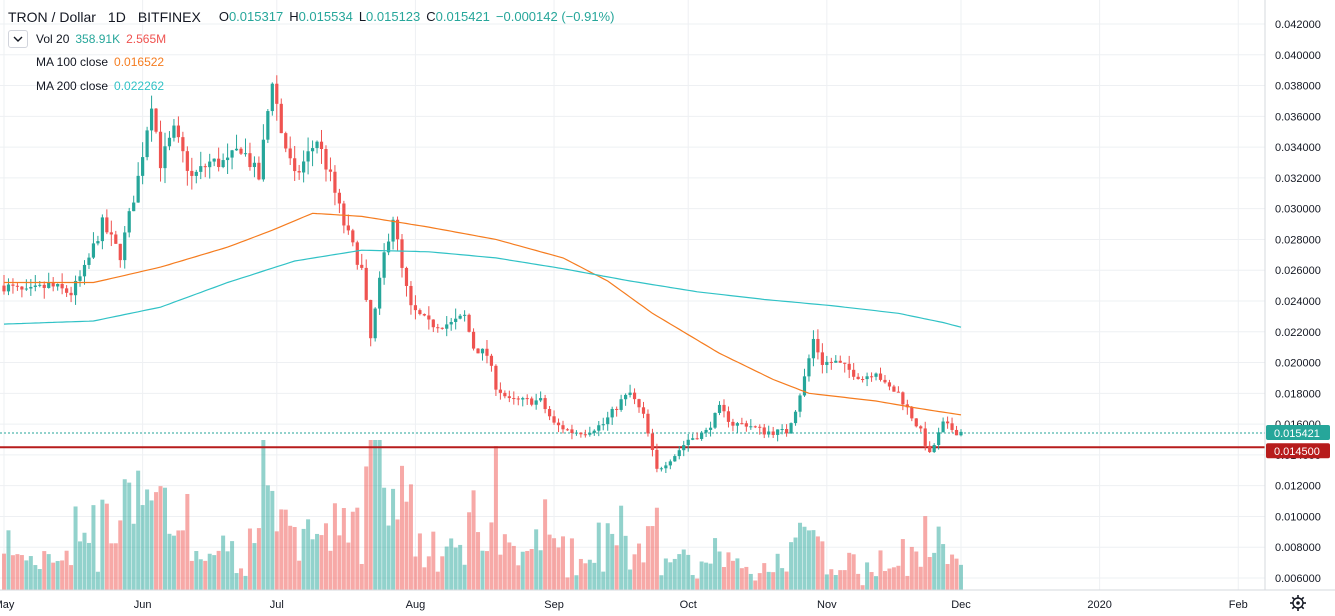  What do you see at coordinates (100, 62) in the screenshot?
I see `ma100-indicator: MA 100 close 0.016522` at bounding box center [100, 62].